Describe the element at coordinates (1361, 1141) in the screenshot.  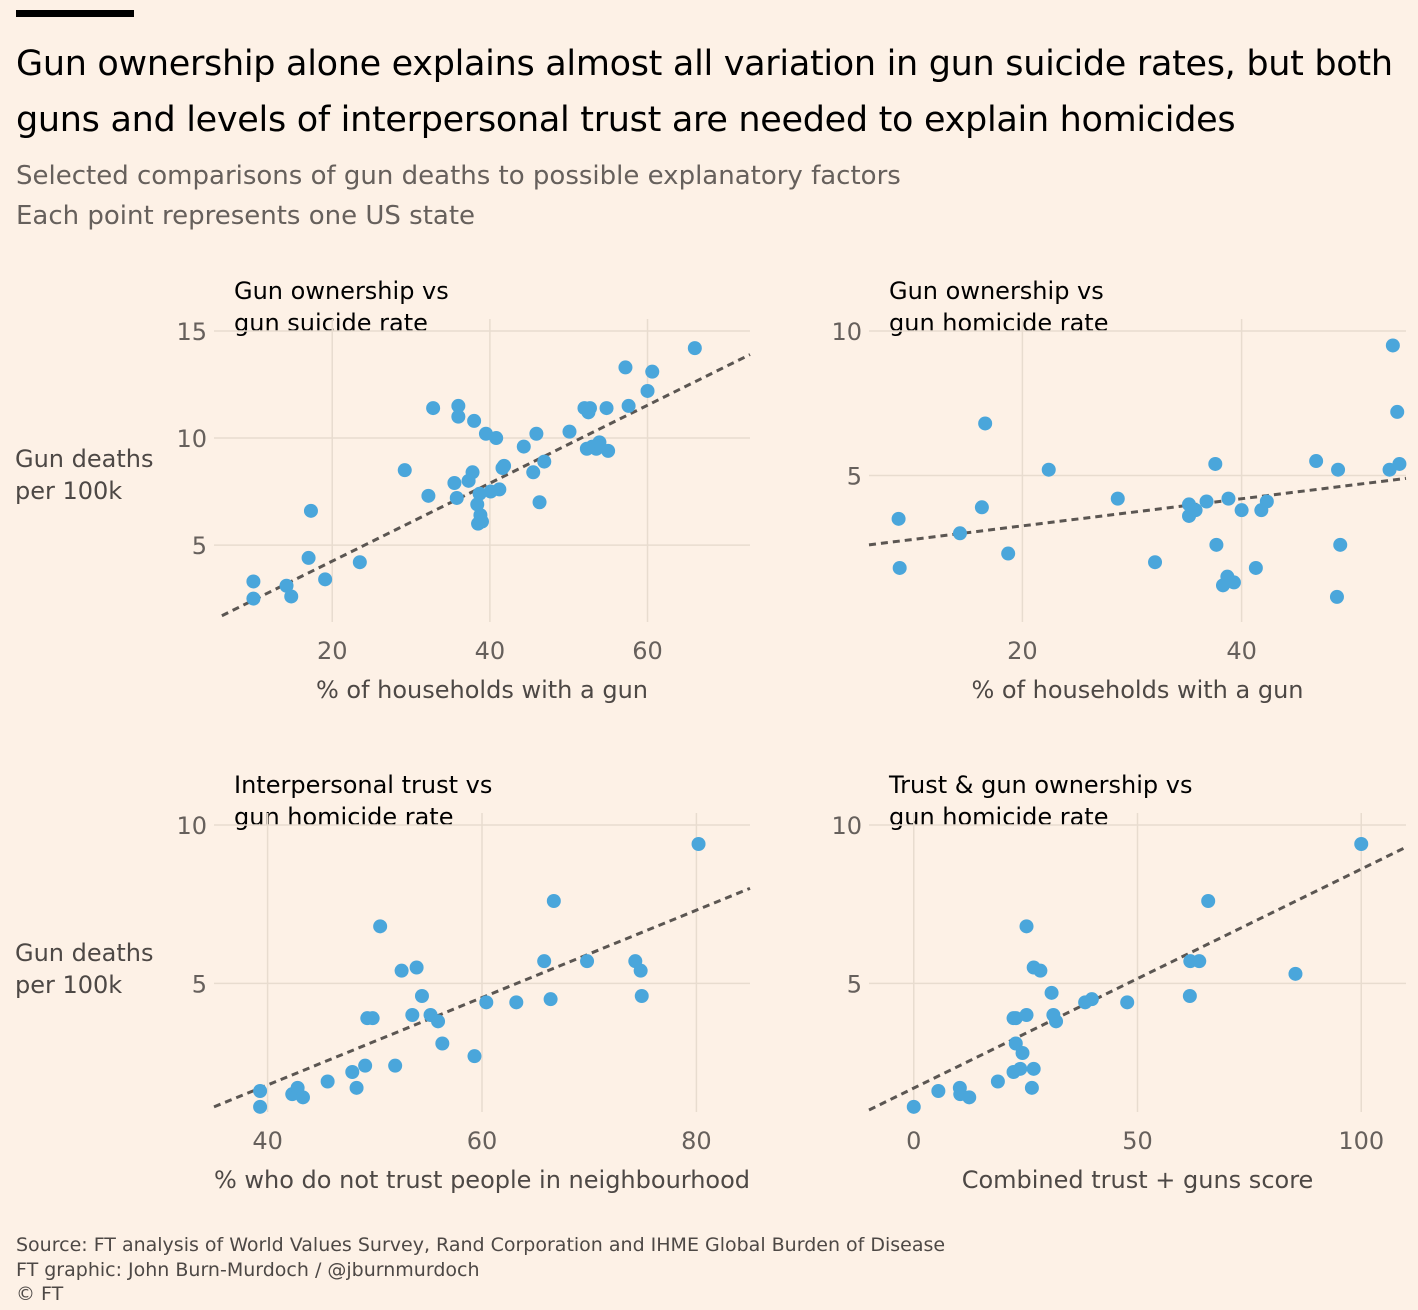
I see `x-tick-label: 100` at that location.